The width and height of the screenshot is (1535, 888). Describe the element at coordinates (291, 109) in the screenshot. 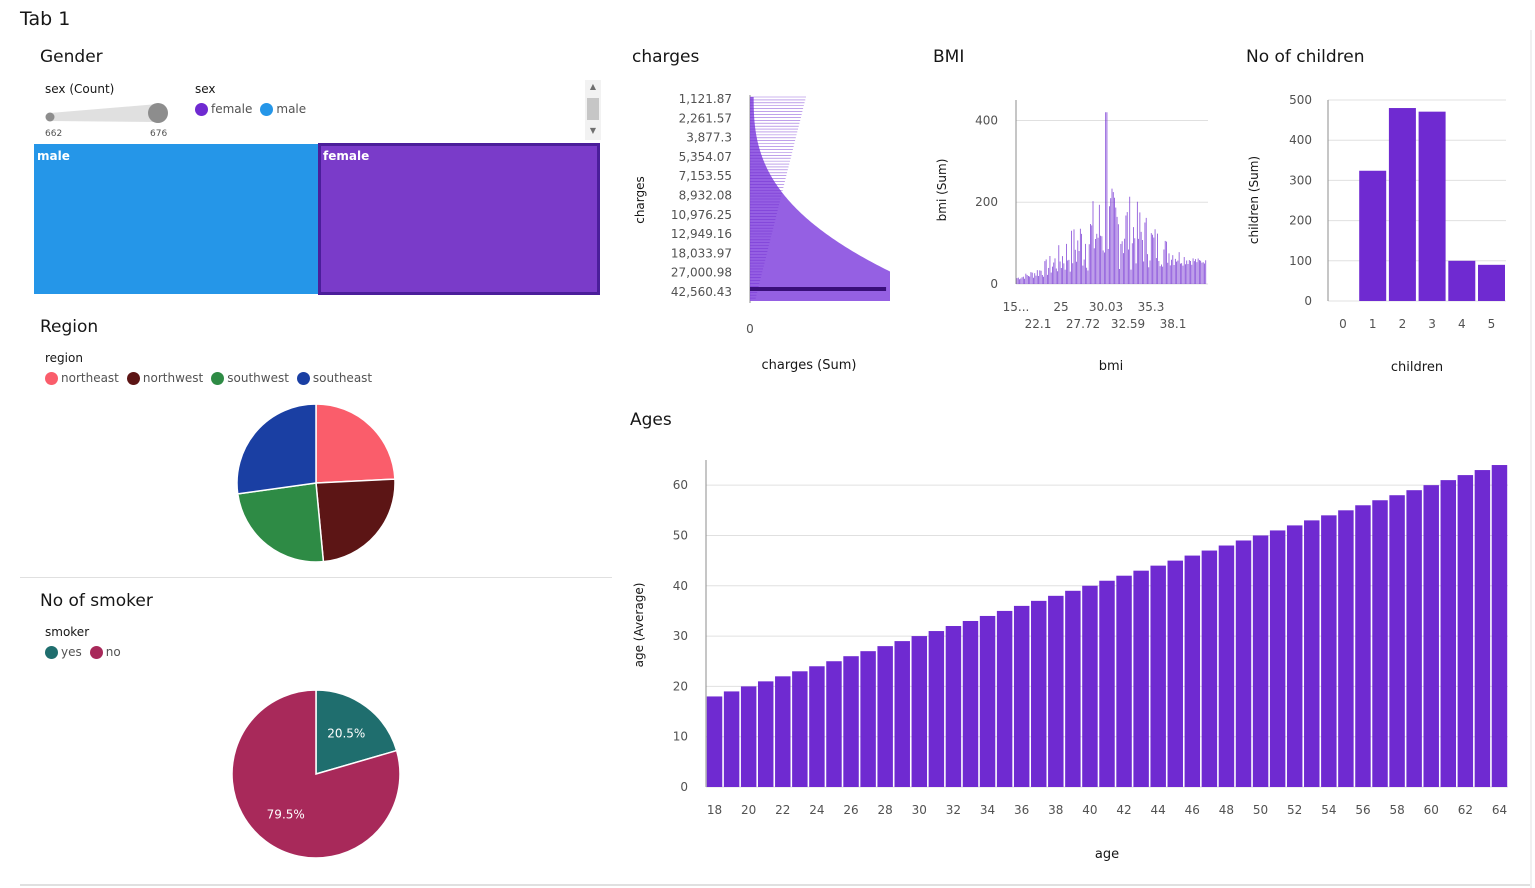

I see `legend-label-male: male` at that location.